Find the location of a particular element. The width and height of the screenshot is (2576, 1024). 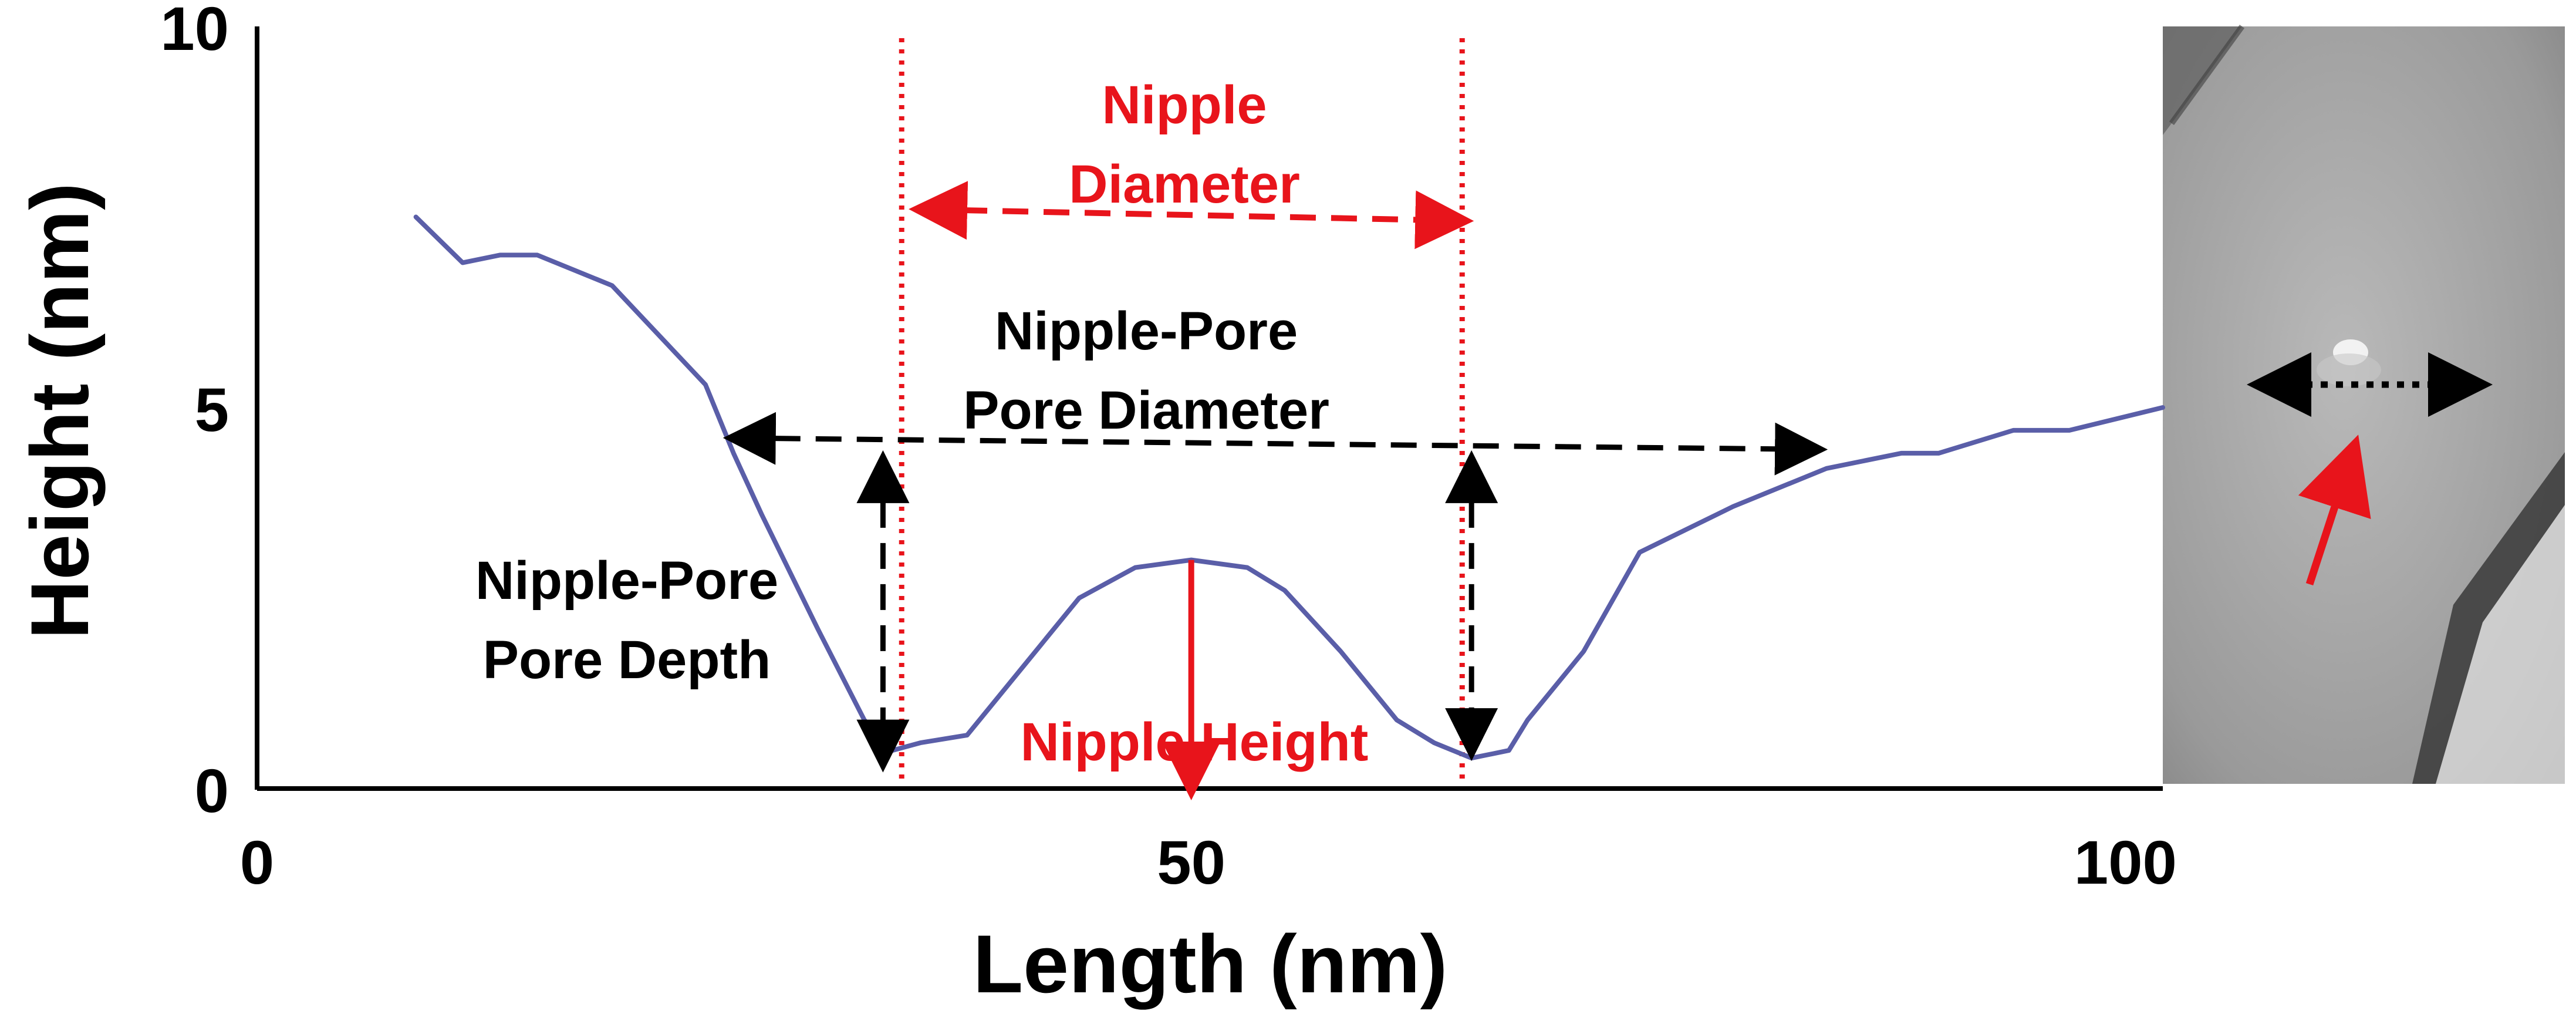

y-tick-label: 0 is located at coordinates (212, 791).